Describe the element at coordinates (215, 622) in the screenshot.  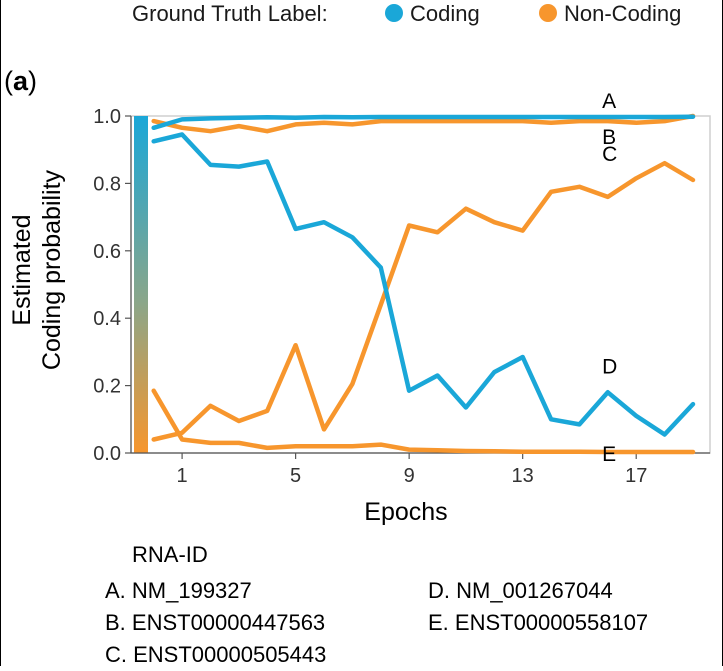
I see `rna-id-item-b: B. ENST00000447563` at that location.